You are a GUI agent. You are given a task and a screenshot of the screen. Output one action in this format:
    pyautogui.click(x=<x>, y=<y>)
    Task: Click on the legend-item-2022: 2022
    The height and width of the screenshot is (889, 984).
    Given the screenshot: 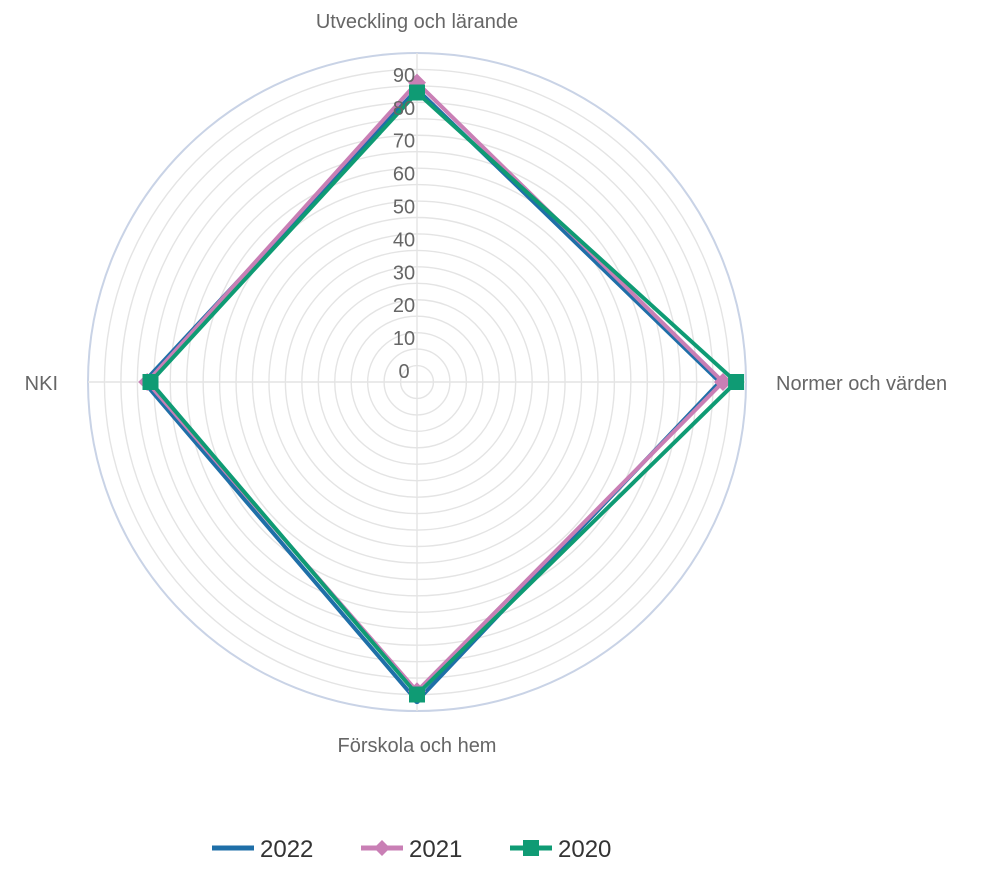 What is the action you would take?
    pyautogui.click(x=262, y=849)
    